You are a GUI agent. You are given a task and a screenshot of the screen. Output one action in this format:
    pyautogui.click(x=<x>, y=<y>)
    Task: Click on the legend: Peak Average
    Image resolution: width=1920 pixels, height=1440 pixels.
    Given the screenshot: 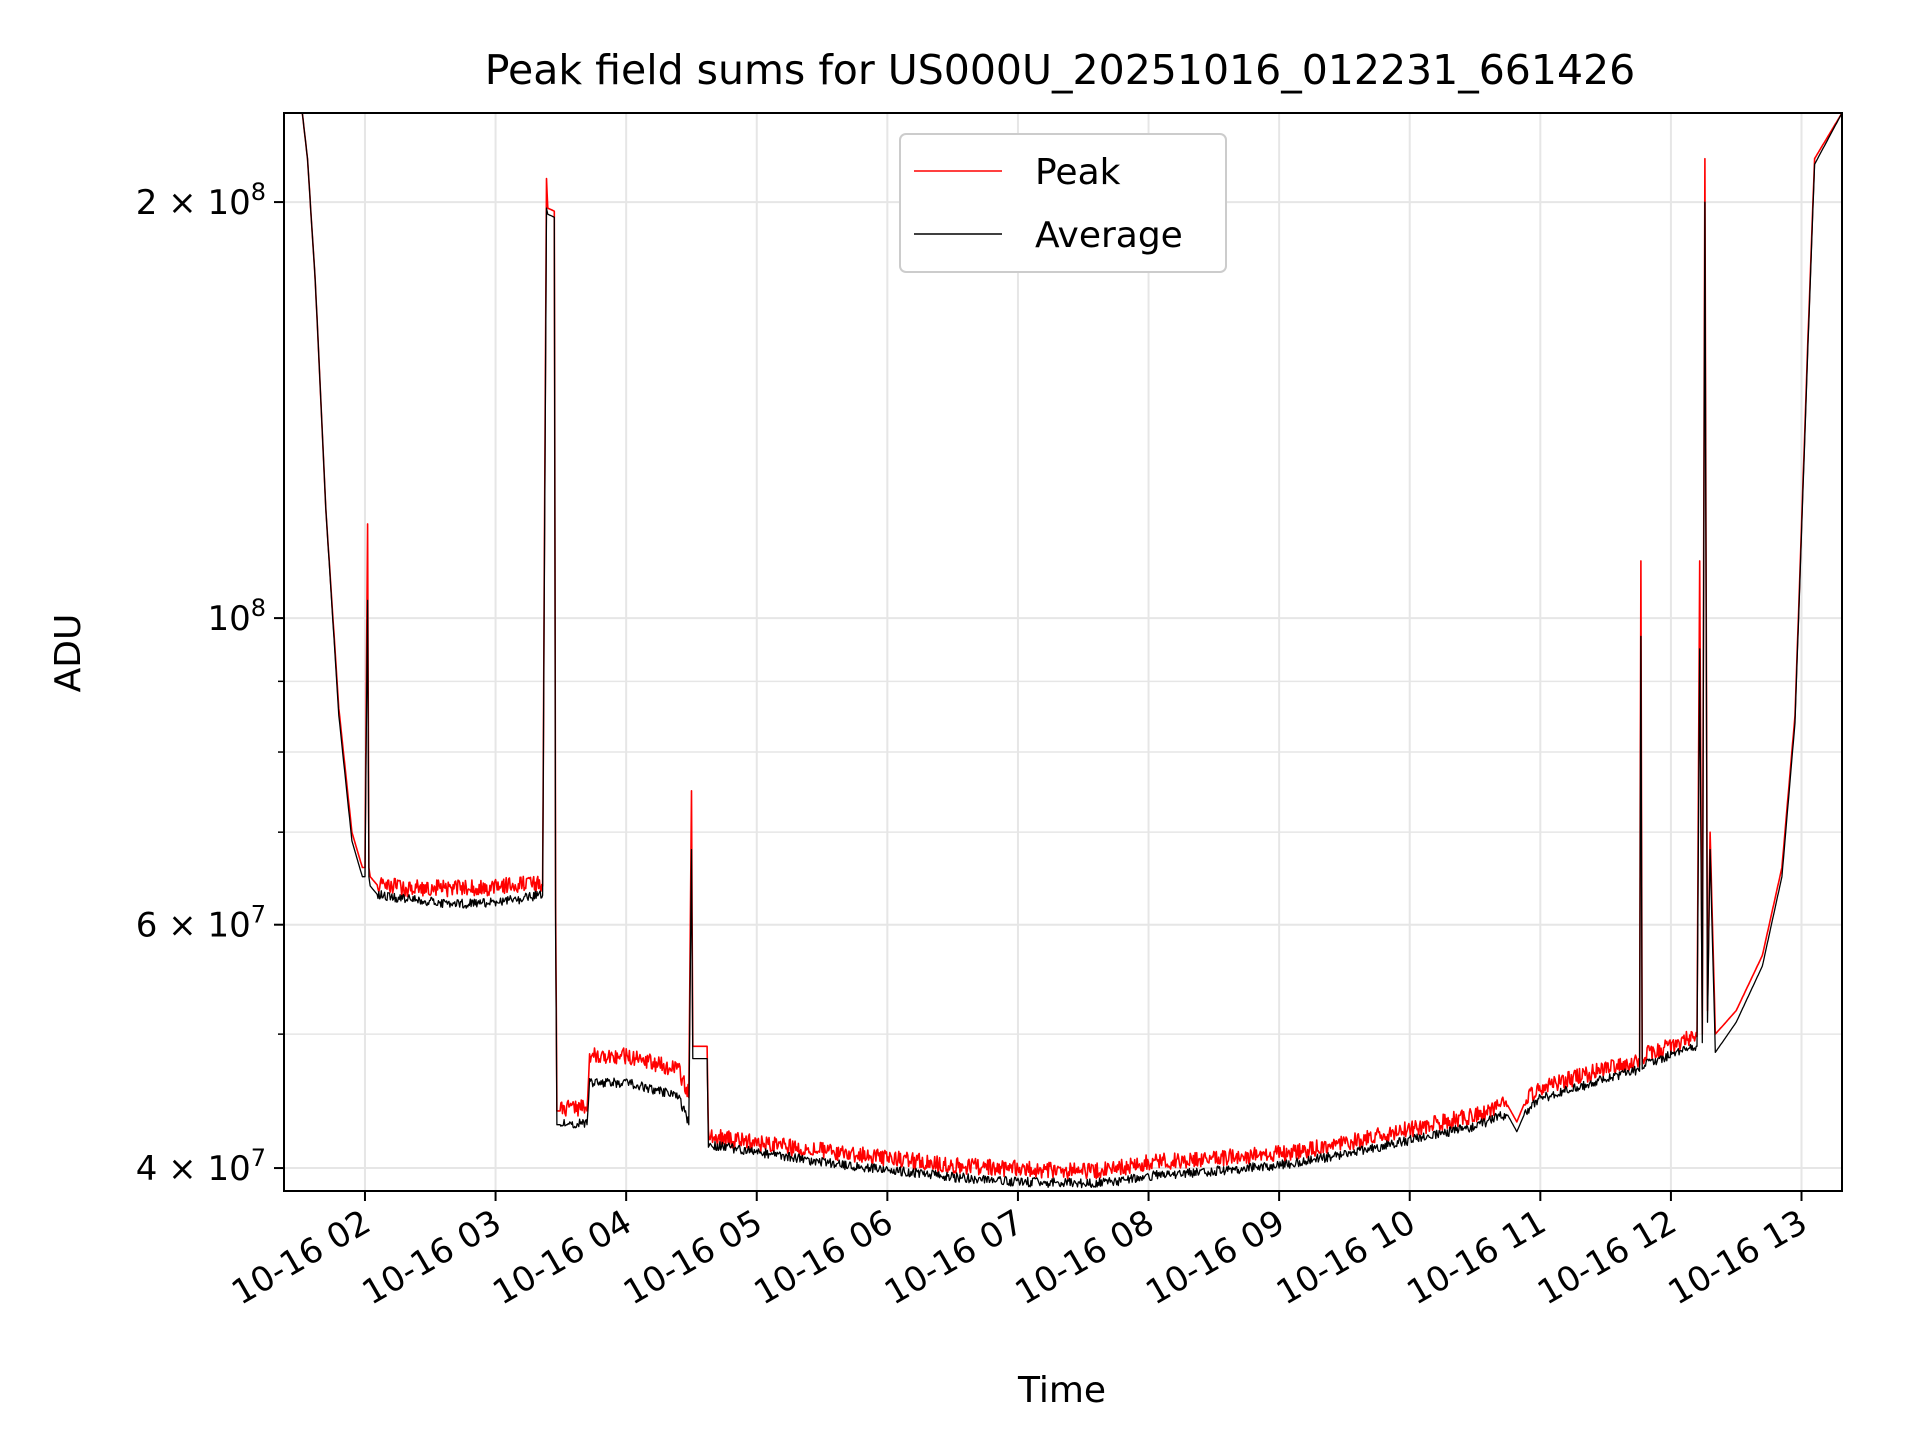 What is the action you would take?
    pyautogui.click(x=1063, y=203)
    